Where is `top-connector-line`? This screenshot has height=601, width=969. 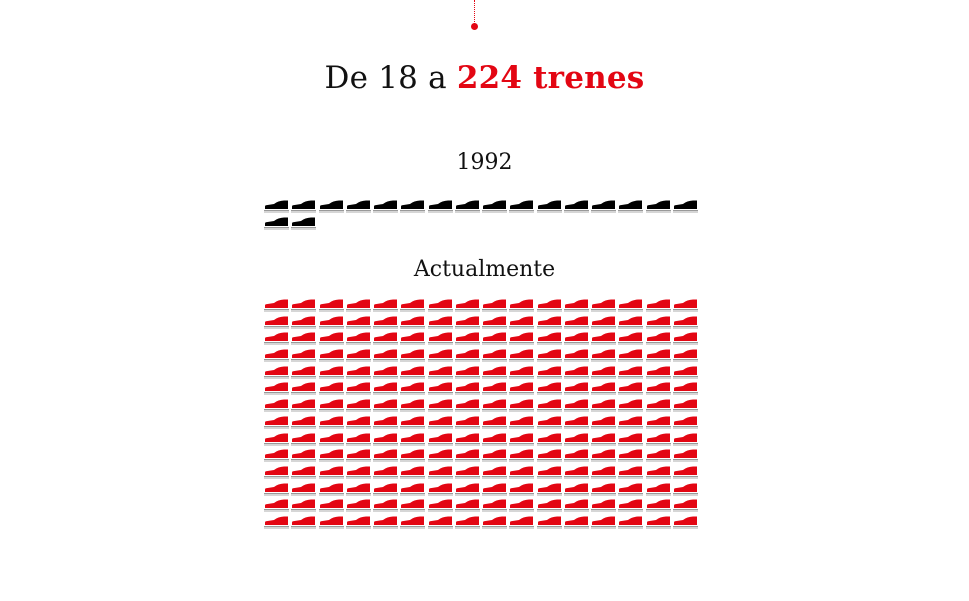 top-connector-line is located at coordinates (474, 12).